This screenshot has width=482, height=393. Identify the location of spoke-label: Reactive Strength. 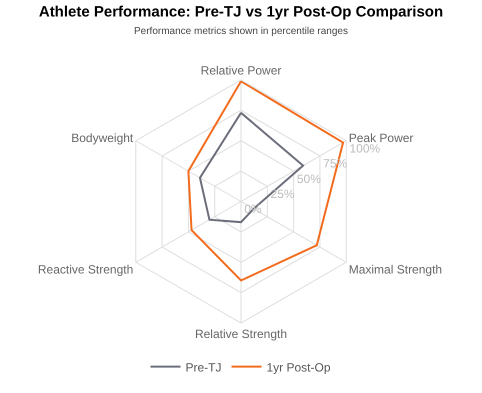
(86, 269).